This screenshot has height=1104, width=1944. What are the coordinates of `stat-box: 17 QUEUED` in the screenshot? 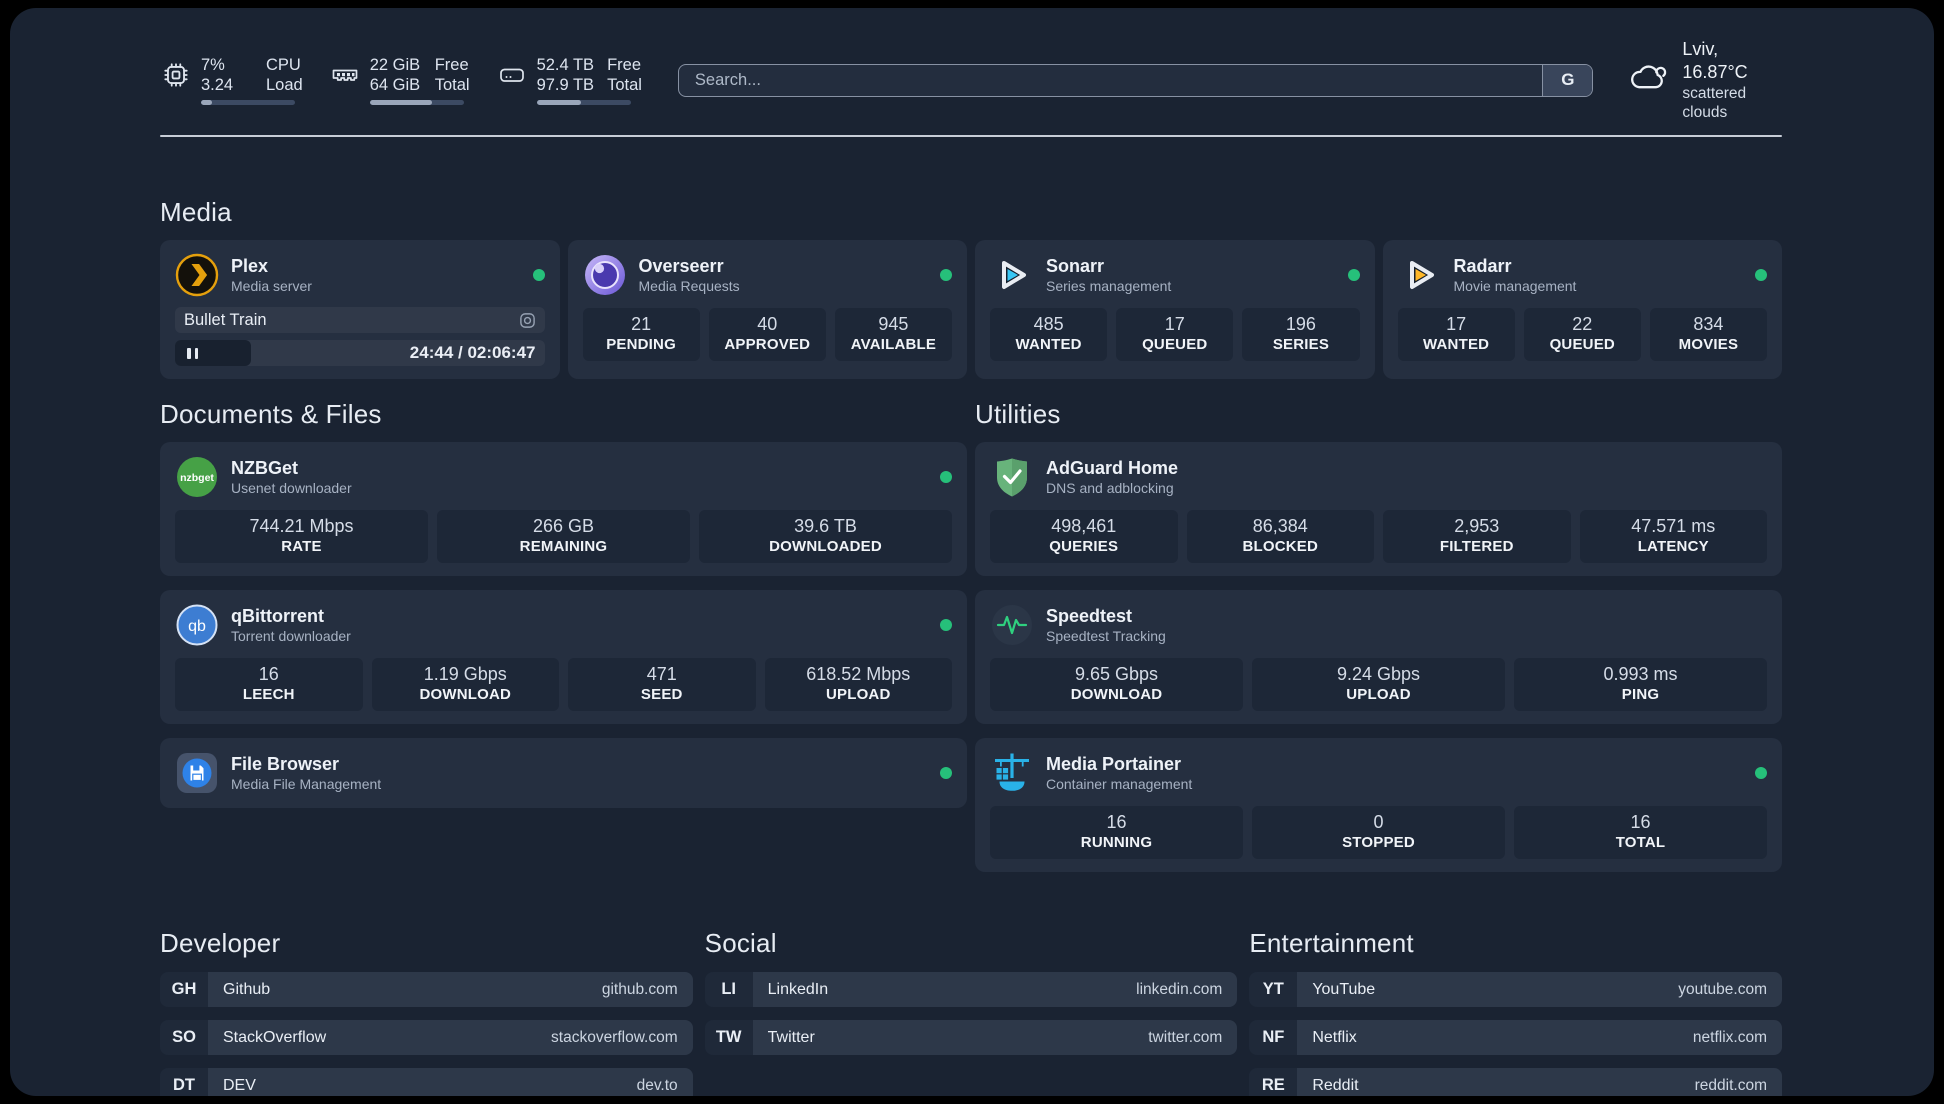 It's located at (1175, 334).